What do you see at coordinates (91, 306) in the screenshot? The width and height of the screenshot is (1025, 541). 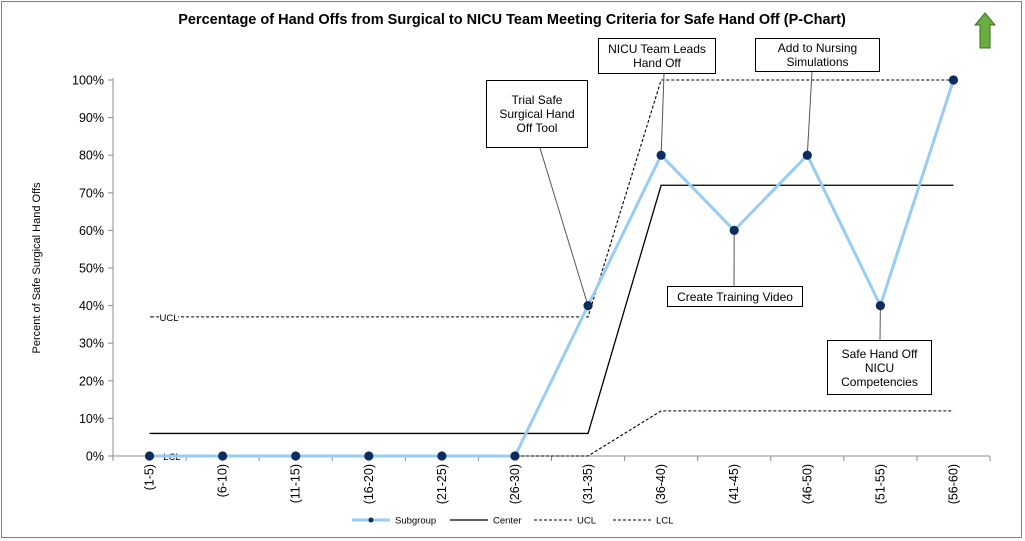 I see `y-tick-label: 40%` at bounding box center [91, 306].